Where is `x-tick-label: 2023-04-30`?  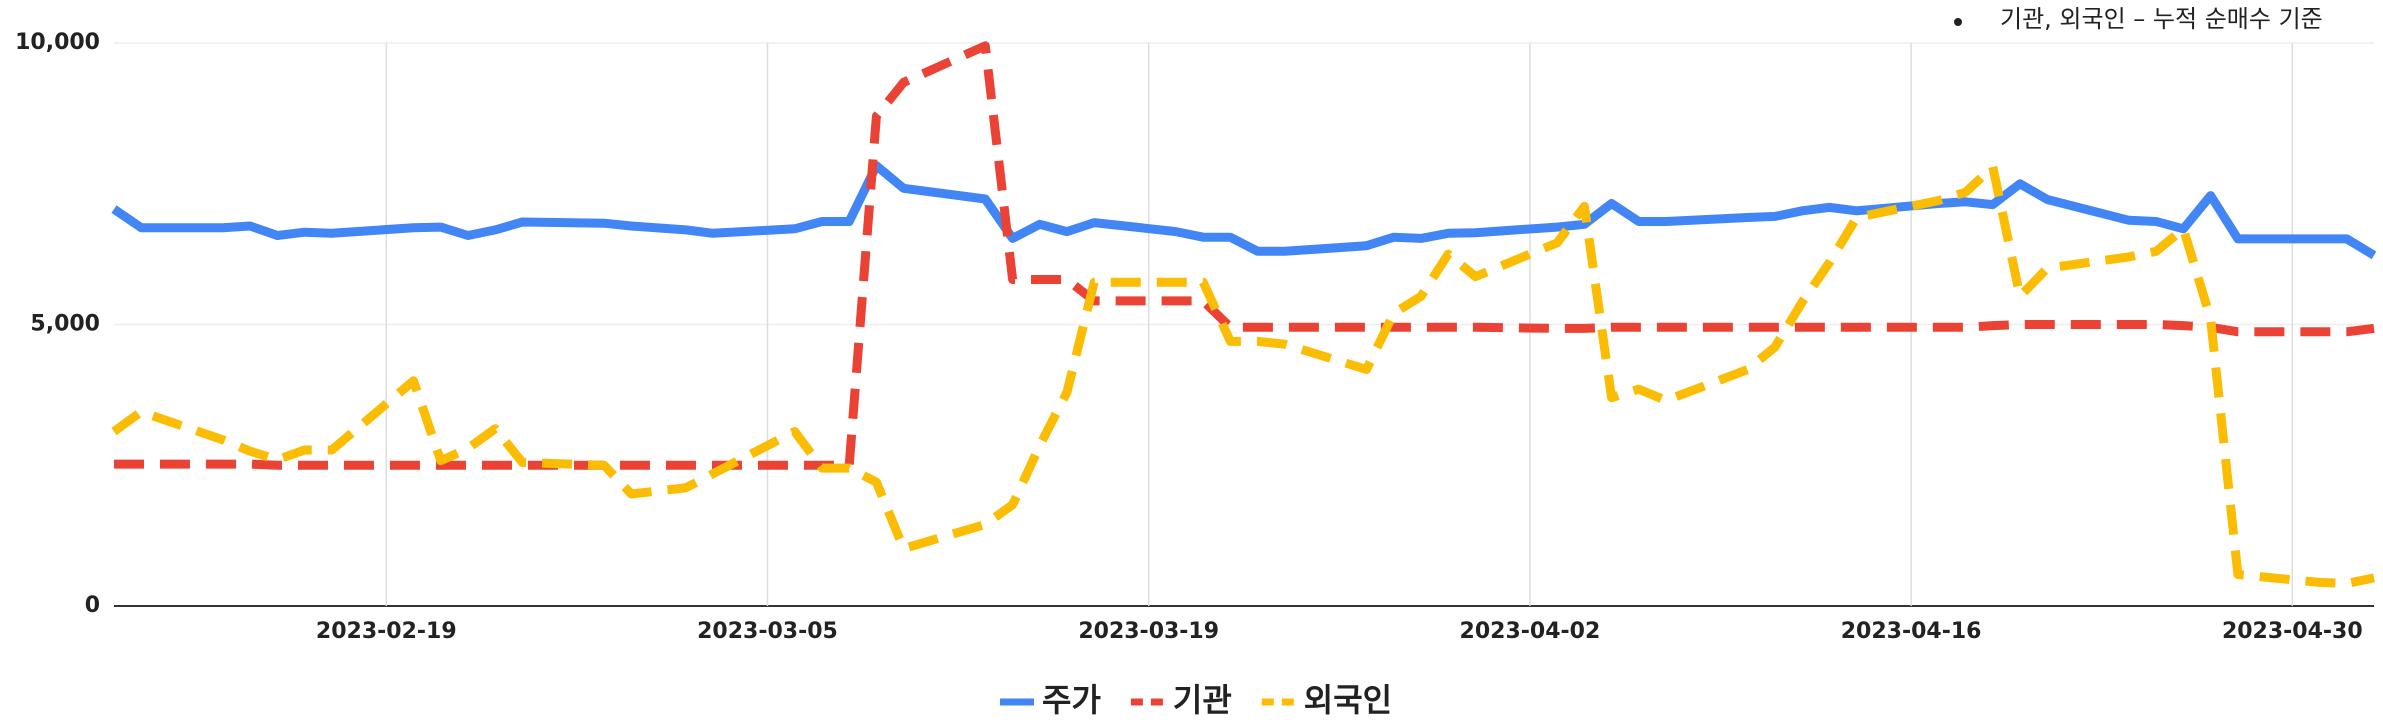
x-tick-label: 2023-04-30 is located at coordinates (2292, 631).